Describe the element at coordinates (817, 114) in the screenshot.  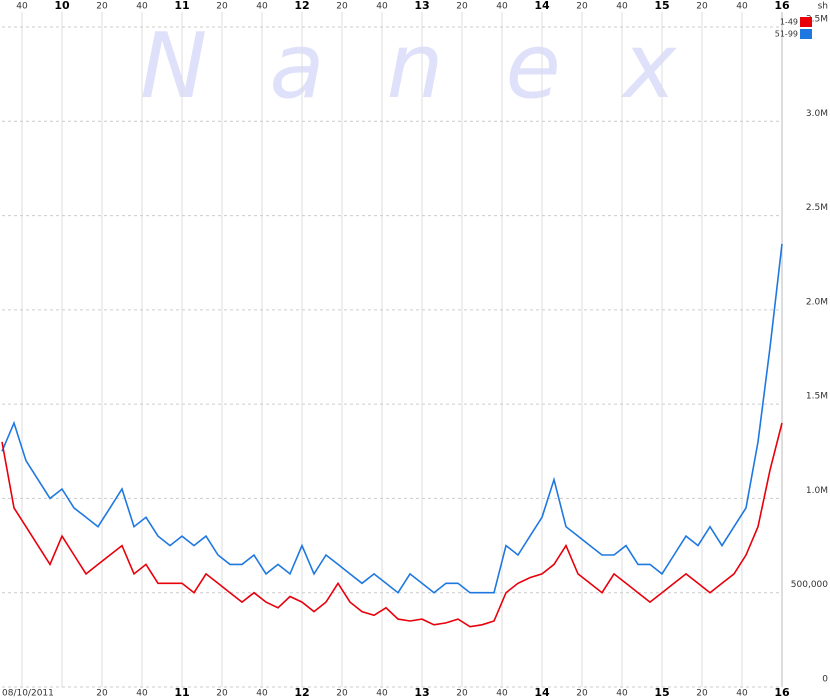
I see `y-tick-label: 3.0M` at that location.